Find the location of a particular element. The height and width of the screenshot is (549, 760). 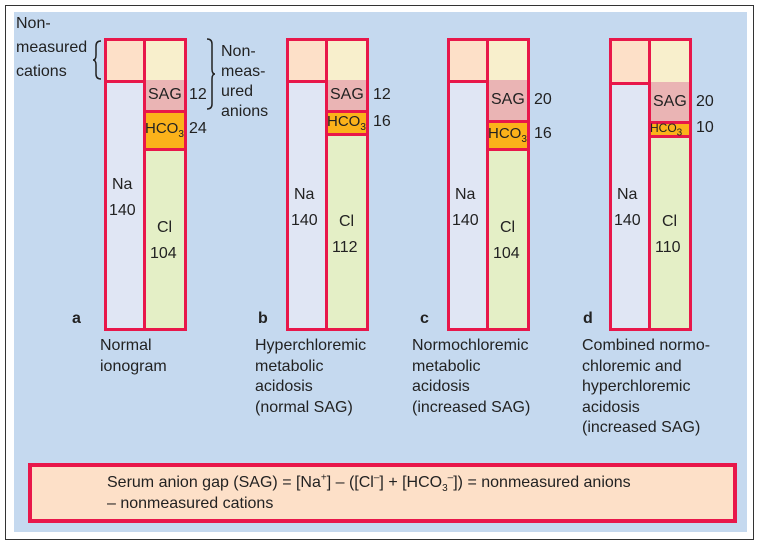

left-brace-icon is located at coordinates (97, 60).